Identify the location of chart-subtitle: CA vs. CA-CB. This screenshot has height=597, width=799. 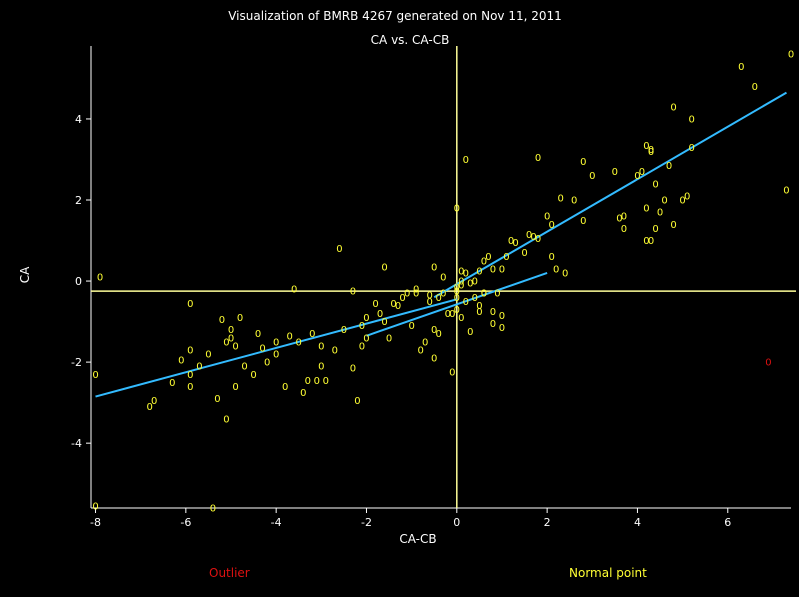
(410, 40).